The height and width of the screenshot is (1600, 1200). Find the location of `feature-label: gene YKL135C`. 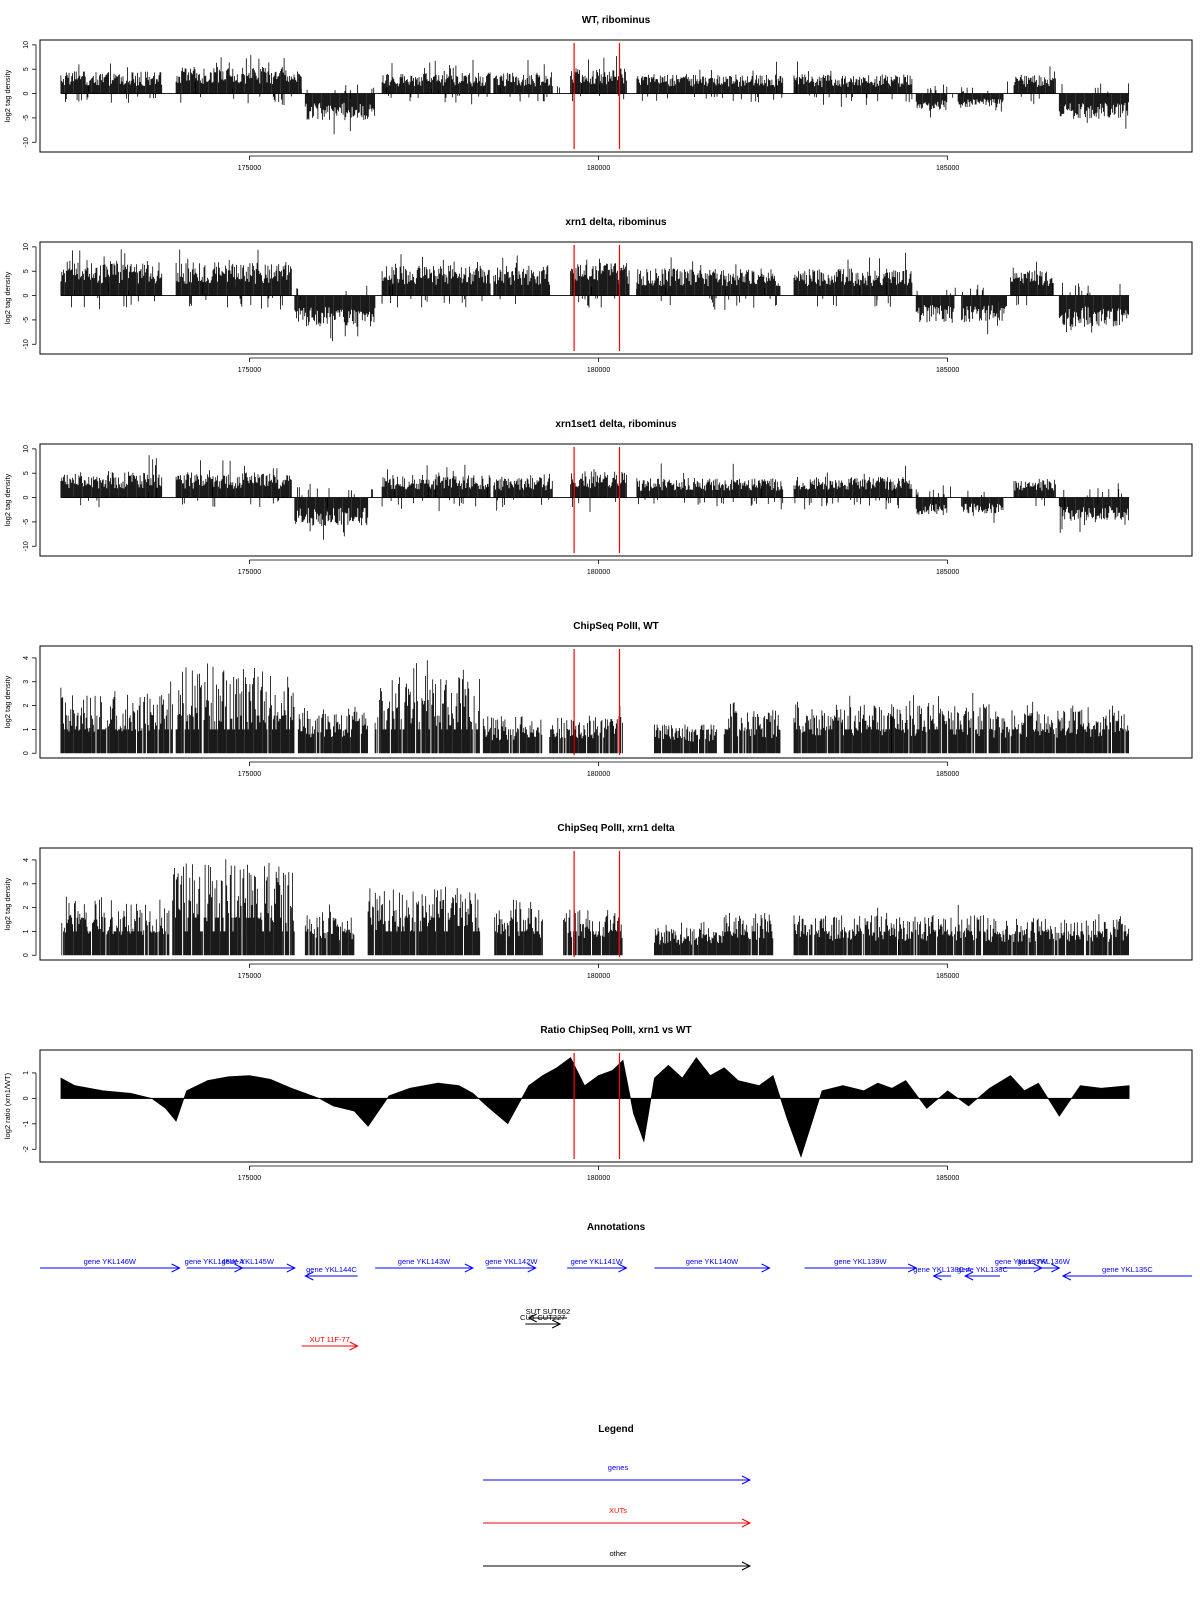

feature-label: gene YKL135C is located at coordinates (1127, 1269).